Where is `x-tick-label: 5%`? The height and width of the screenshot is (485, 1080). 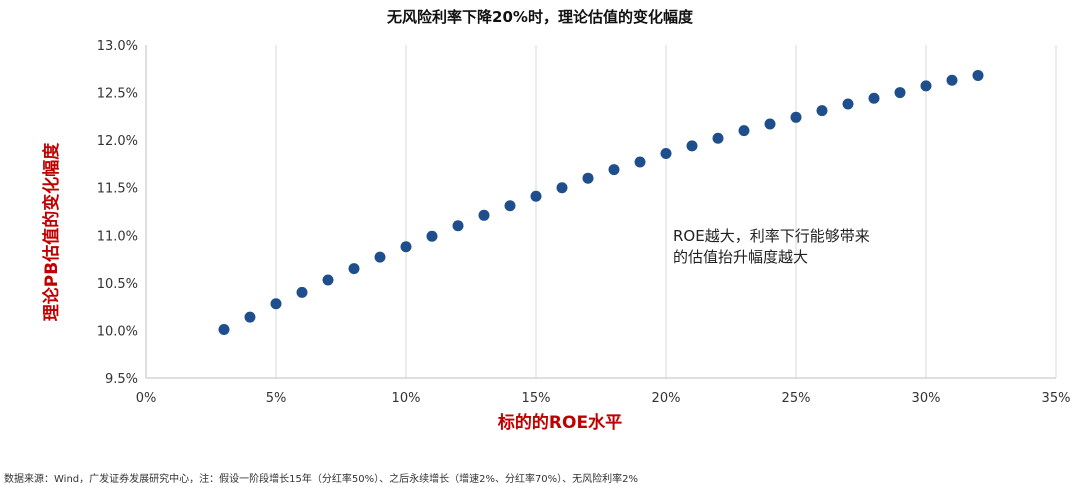
x-tick-label: 5% is located at coordinates (276, 398).